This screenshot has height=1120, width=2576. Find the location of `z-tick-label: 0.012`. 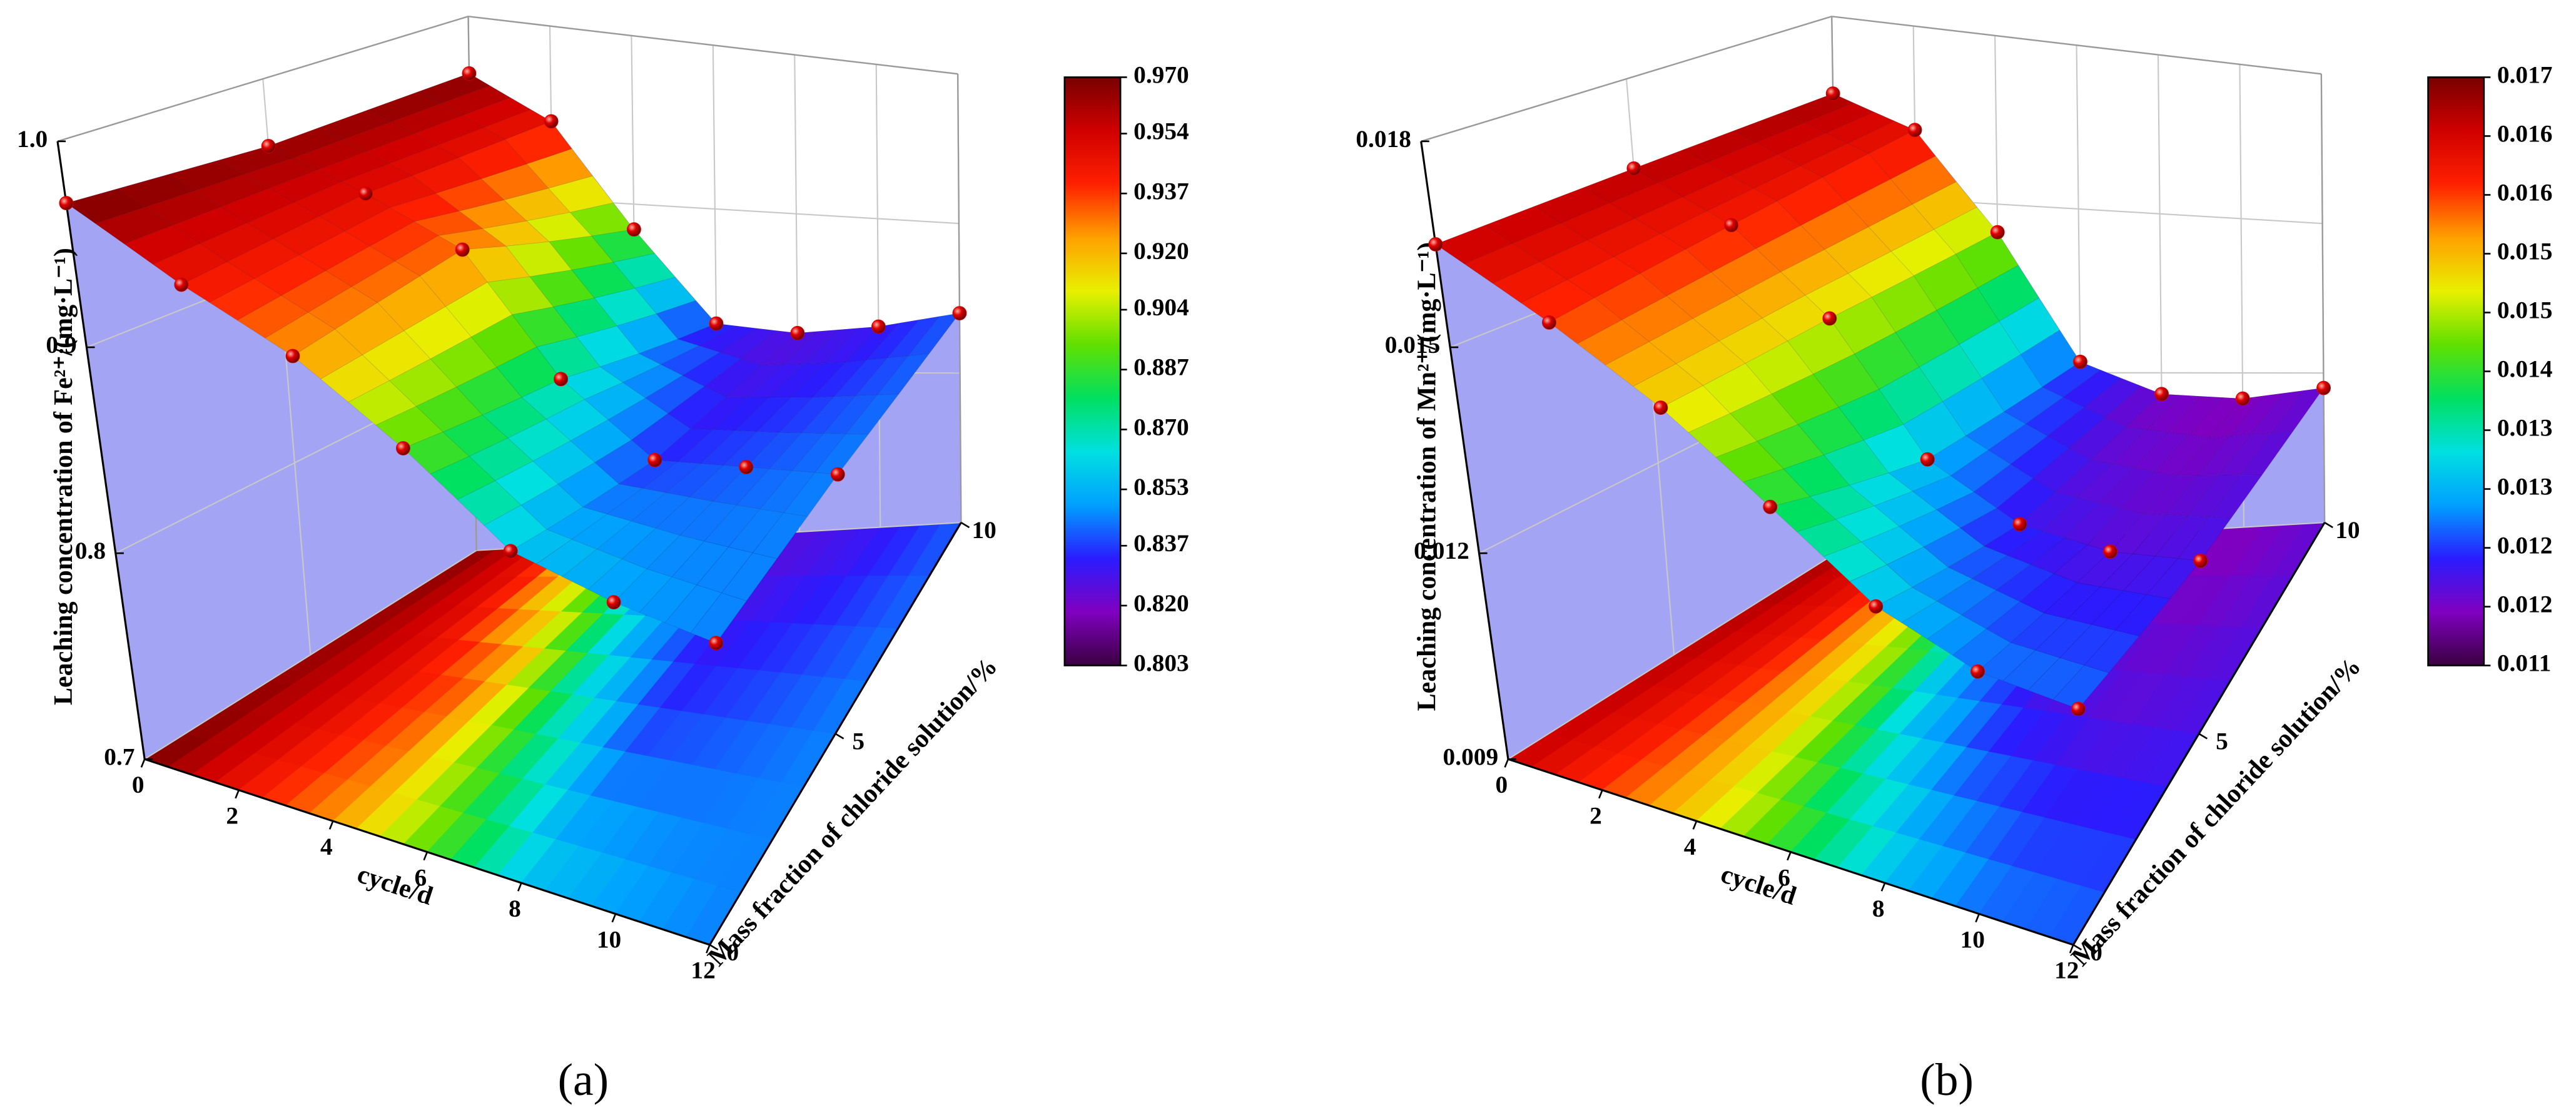

z-tick-label: 0.012 is located at coordinates (1442, 550).